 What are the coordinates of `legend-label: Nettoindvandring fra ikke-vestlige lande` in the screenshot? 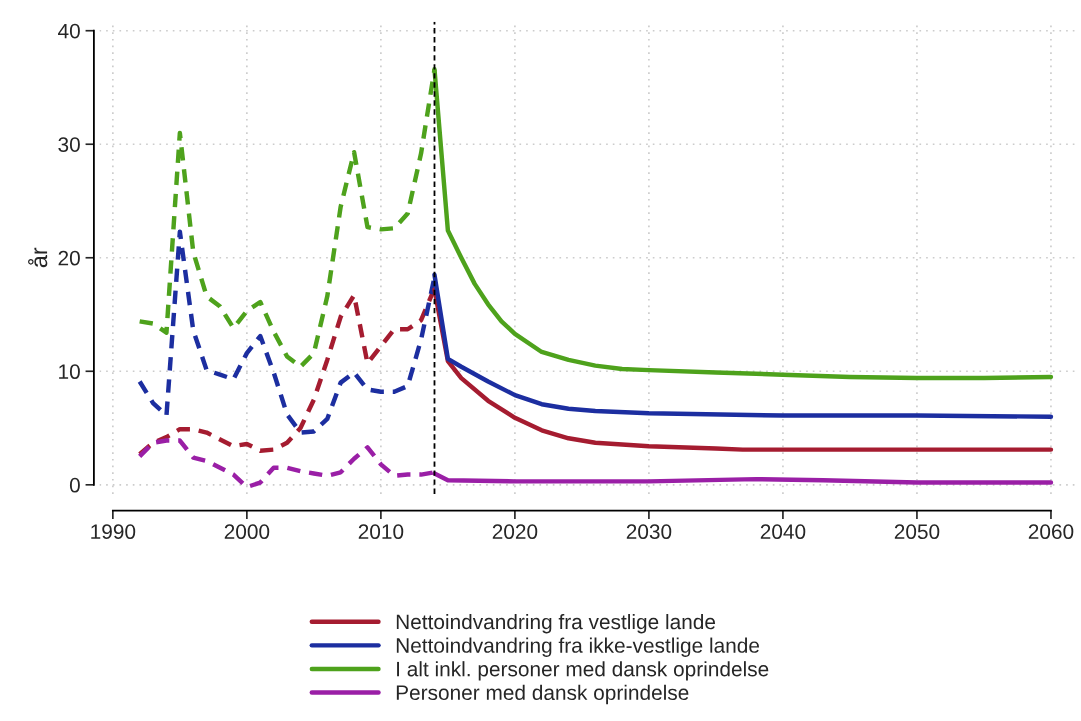 It's located at (578, 647).